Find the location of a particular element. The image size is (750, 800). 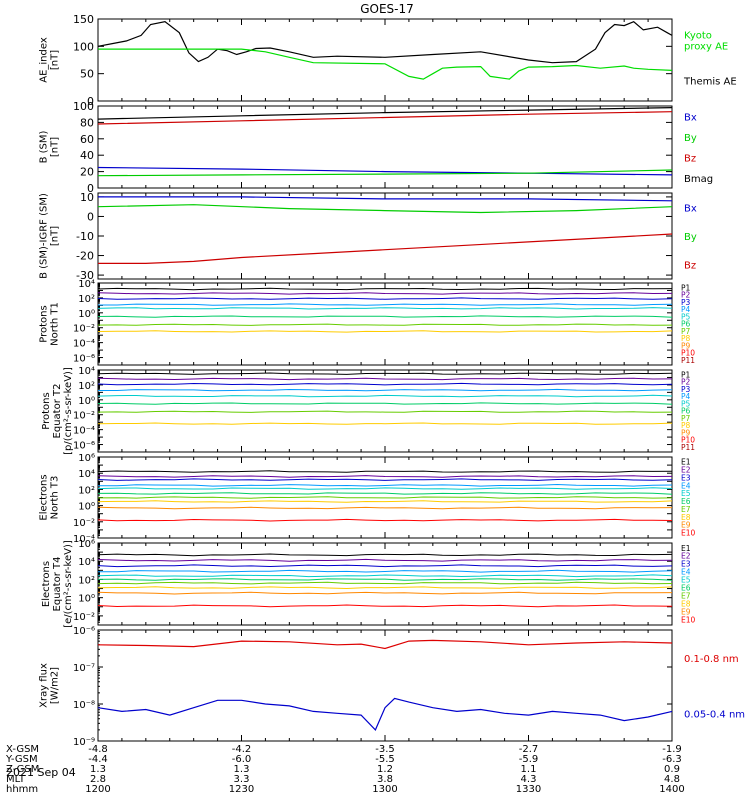

y-tick-label: 100 is located at coordinates (83, 106).